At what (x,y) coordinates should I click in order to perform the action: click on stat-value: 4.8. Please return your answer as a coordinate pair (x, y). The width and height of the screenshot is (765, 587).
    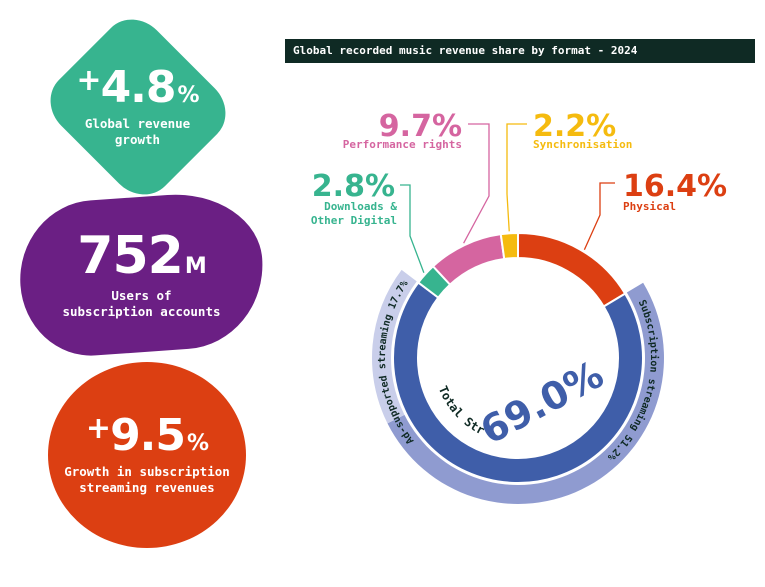
    Looking at the image, I should click on (138, 87).